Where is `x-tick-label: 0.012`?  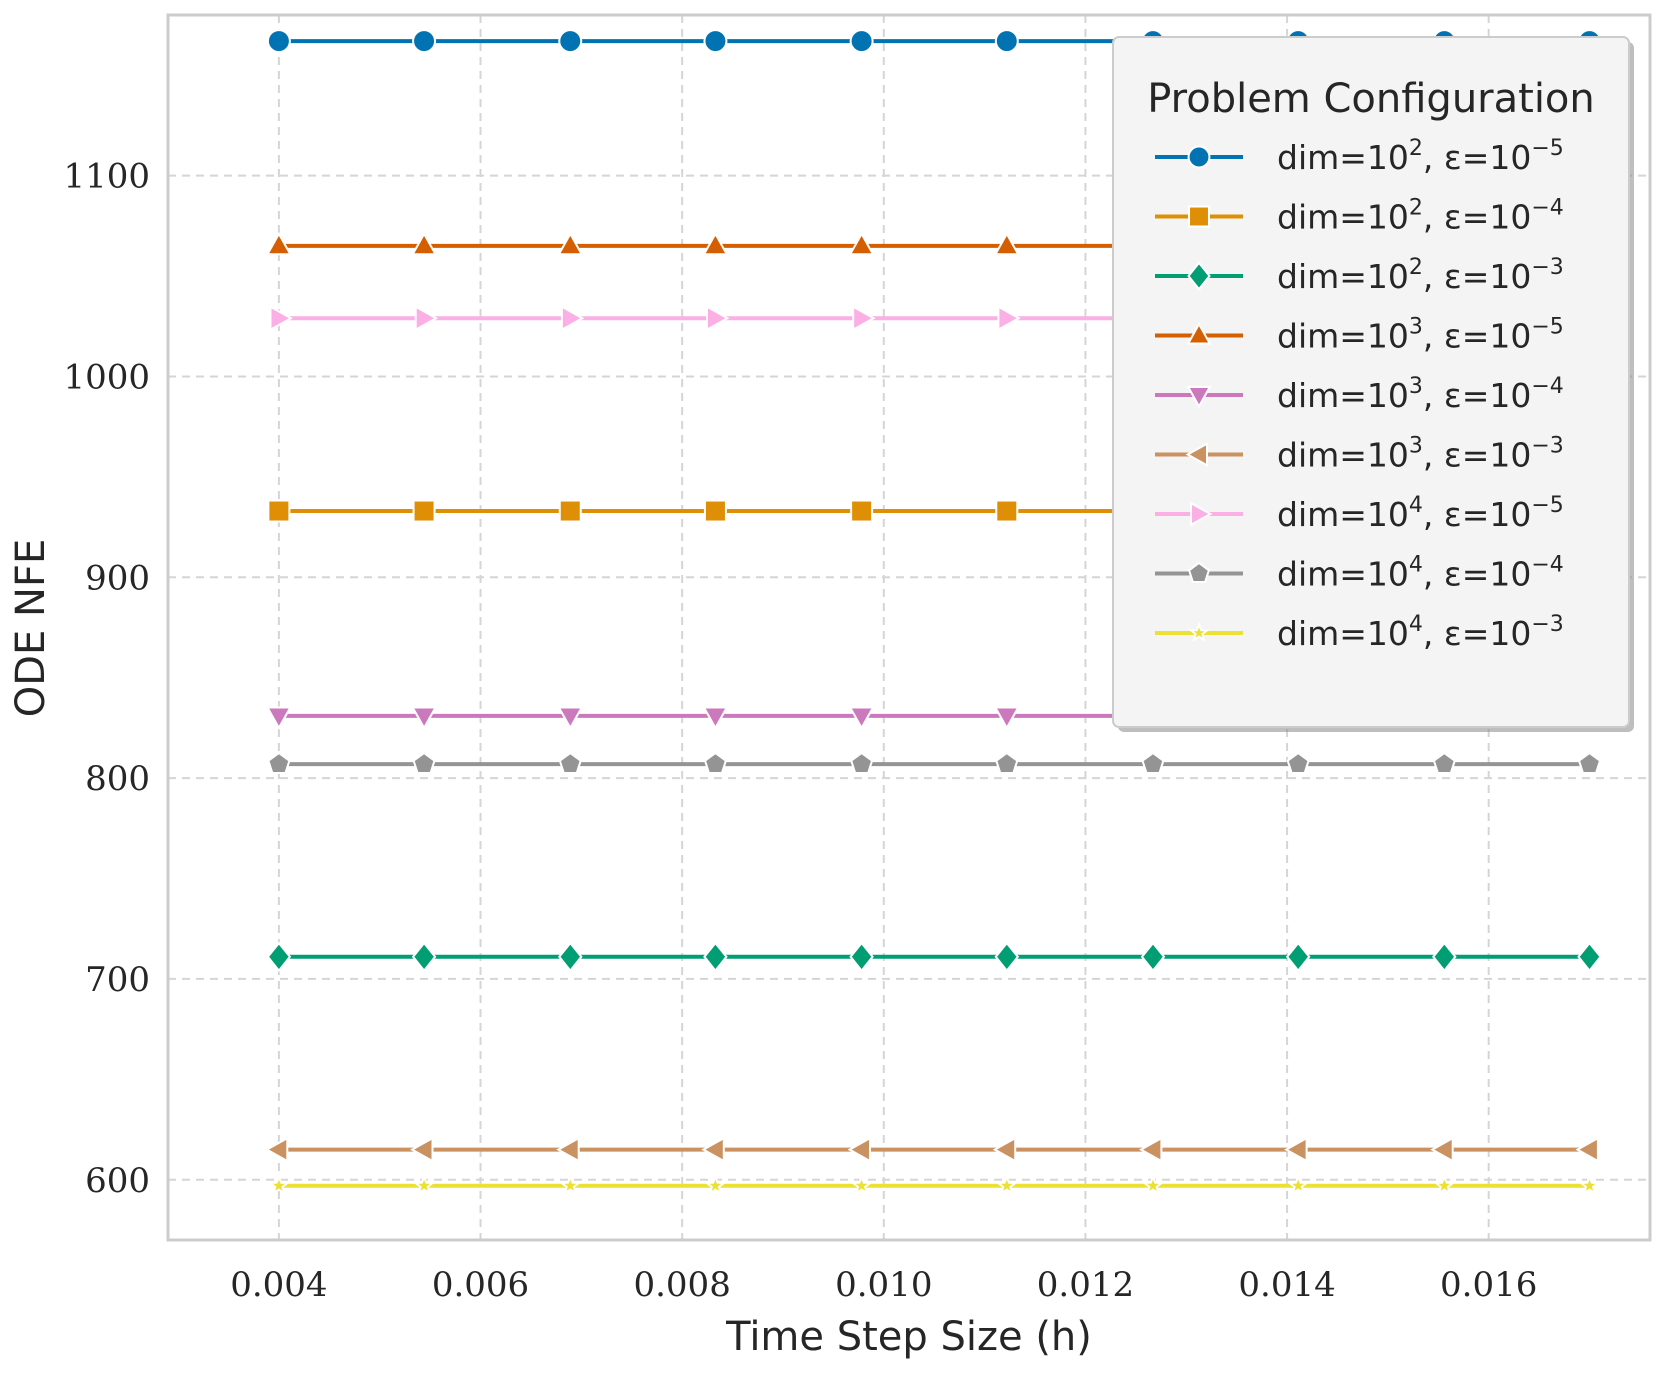
x-tick-label: 0.012 is located at coordinates (1085, 1285).